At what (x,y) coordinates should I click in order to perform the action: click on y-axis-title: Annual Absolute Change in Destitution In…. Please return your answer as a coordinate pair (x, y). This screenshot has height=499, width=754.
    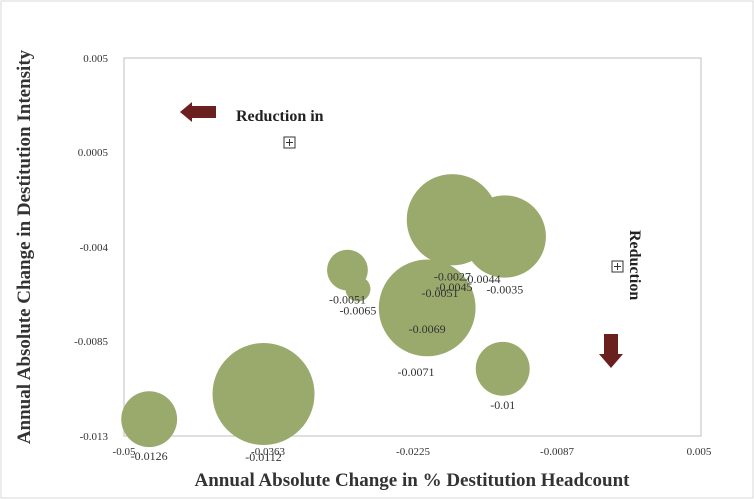
    Looking at the image, I should click on (24, 246).